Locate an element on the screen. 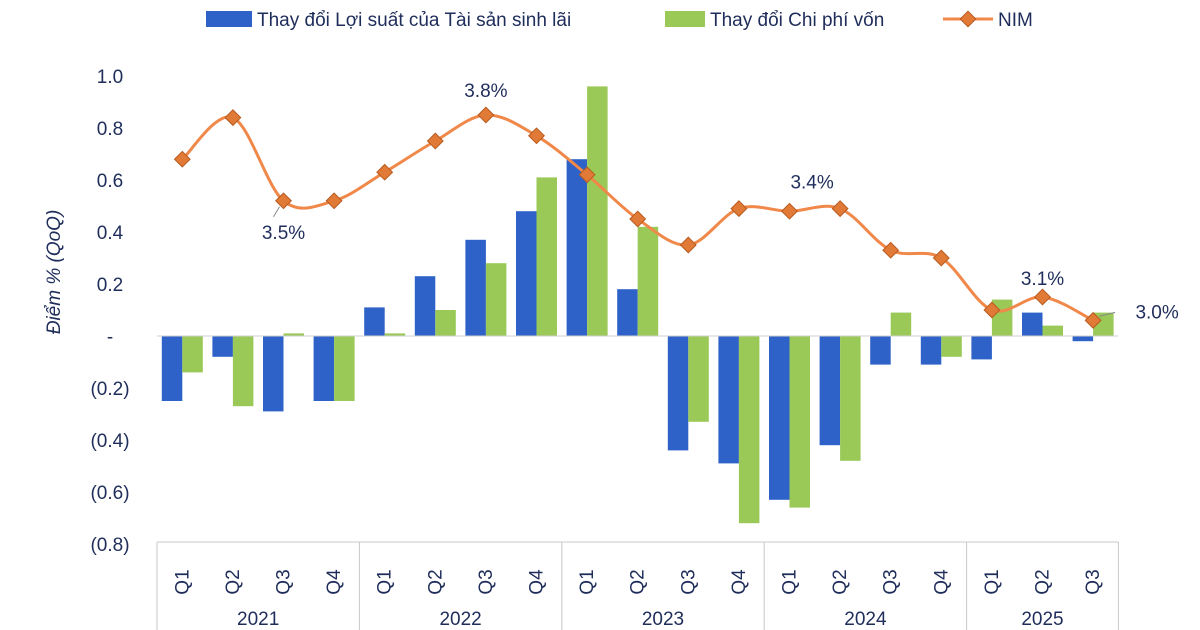 This screenshot has width=1200, height=630. legend-label-funding-cost-change: Thay đổi Chi phí vốn is located at coordinates (797, 20).